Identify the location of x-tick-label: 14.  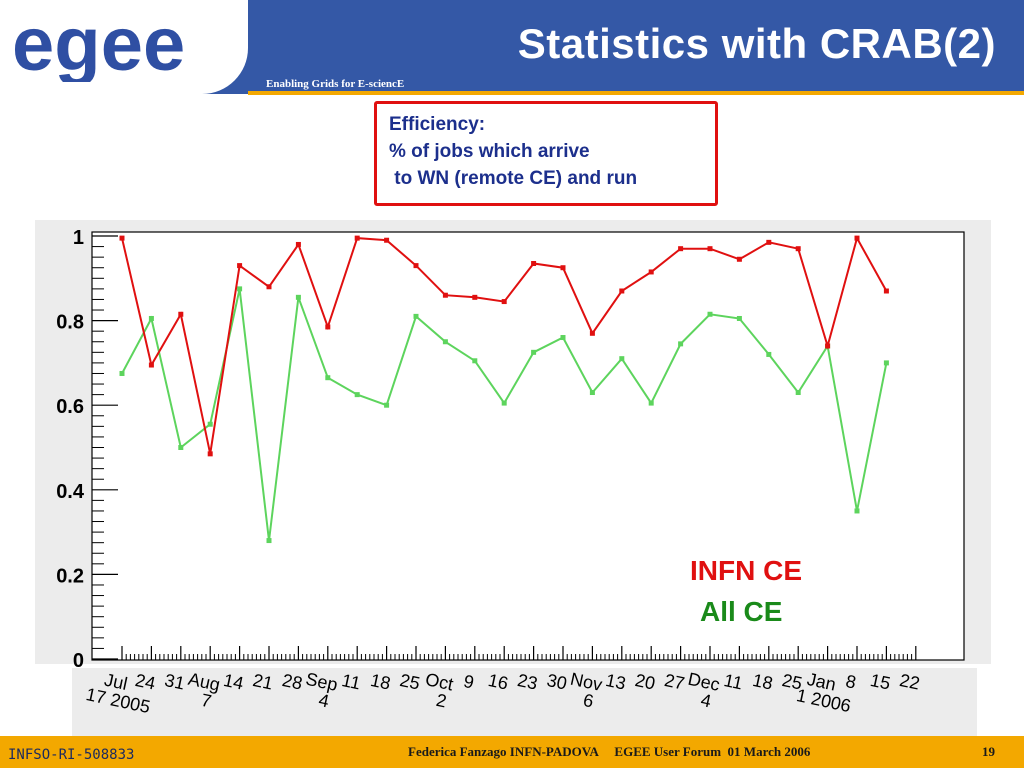
(234, 682).